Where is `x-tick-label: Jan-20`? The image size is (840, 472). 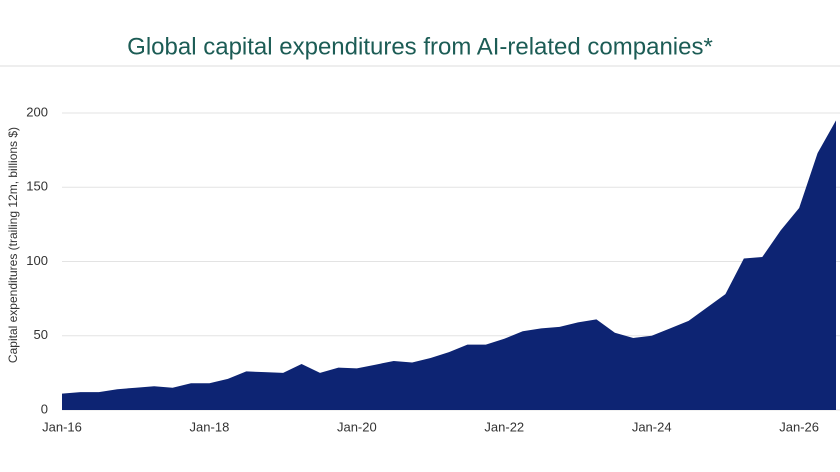 x-tick-label: Jan-20 is located at coordinates (357, 426).